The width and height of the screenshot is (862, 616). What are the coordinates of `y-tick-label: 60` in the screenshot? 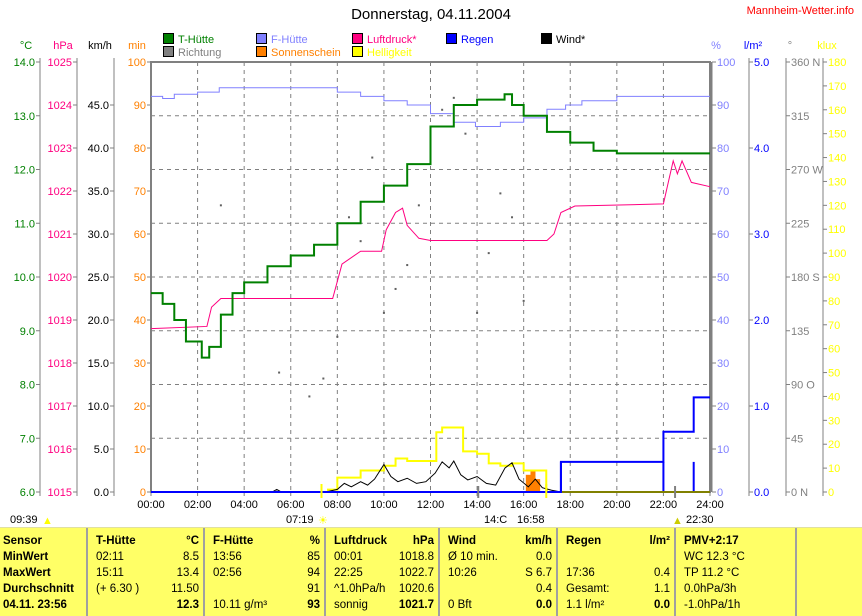 It's located at (140, 235).